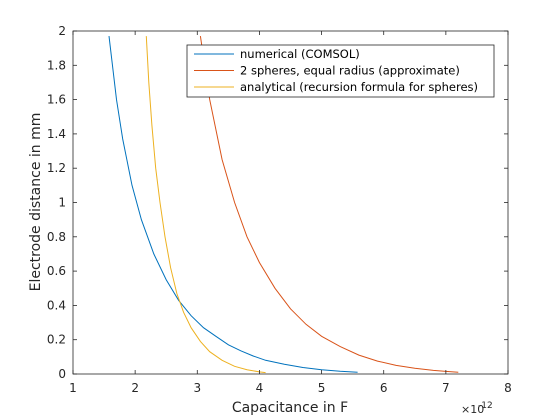  I want to click on y-tick-label: 1.6, so click(56, 100).